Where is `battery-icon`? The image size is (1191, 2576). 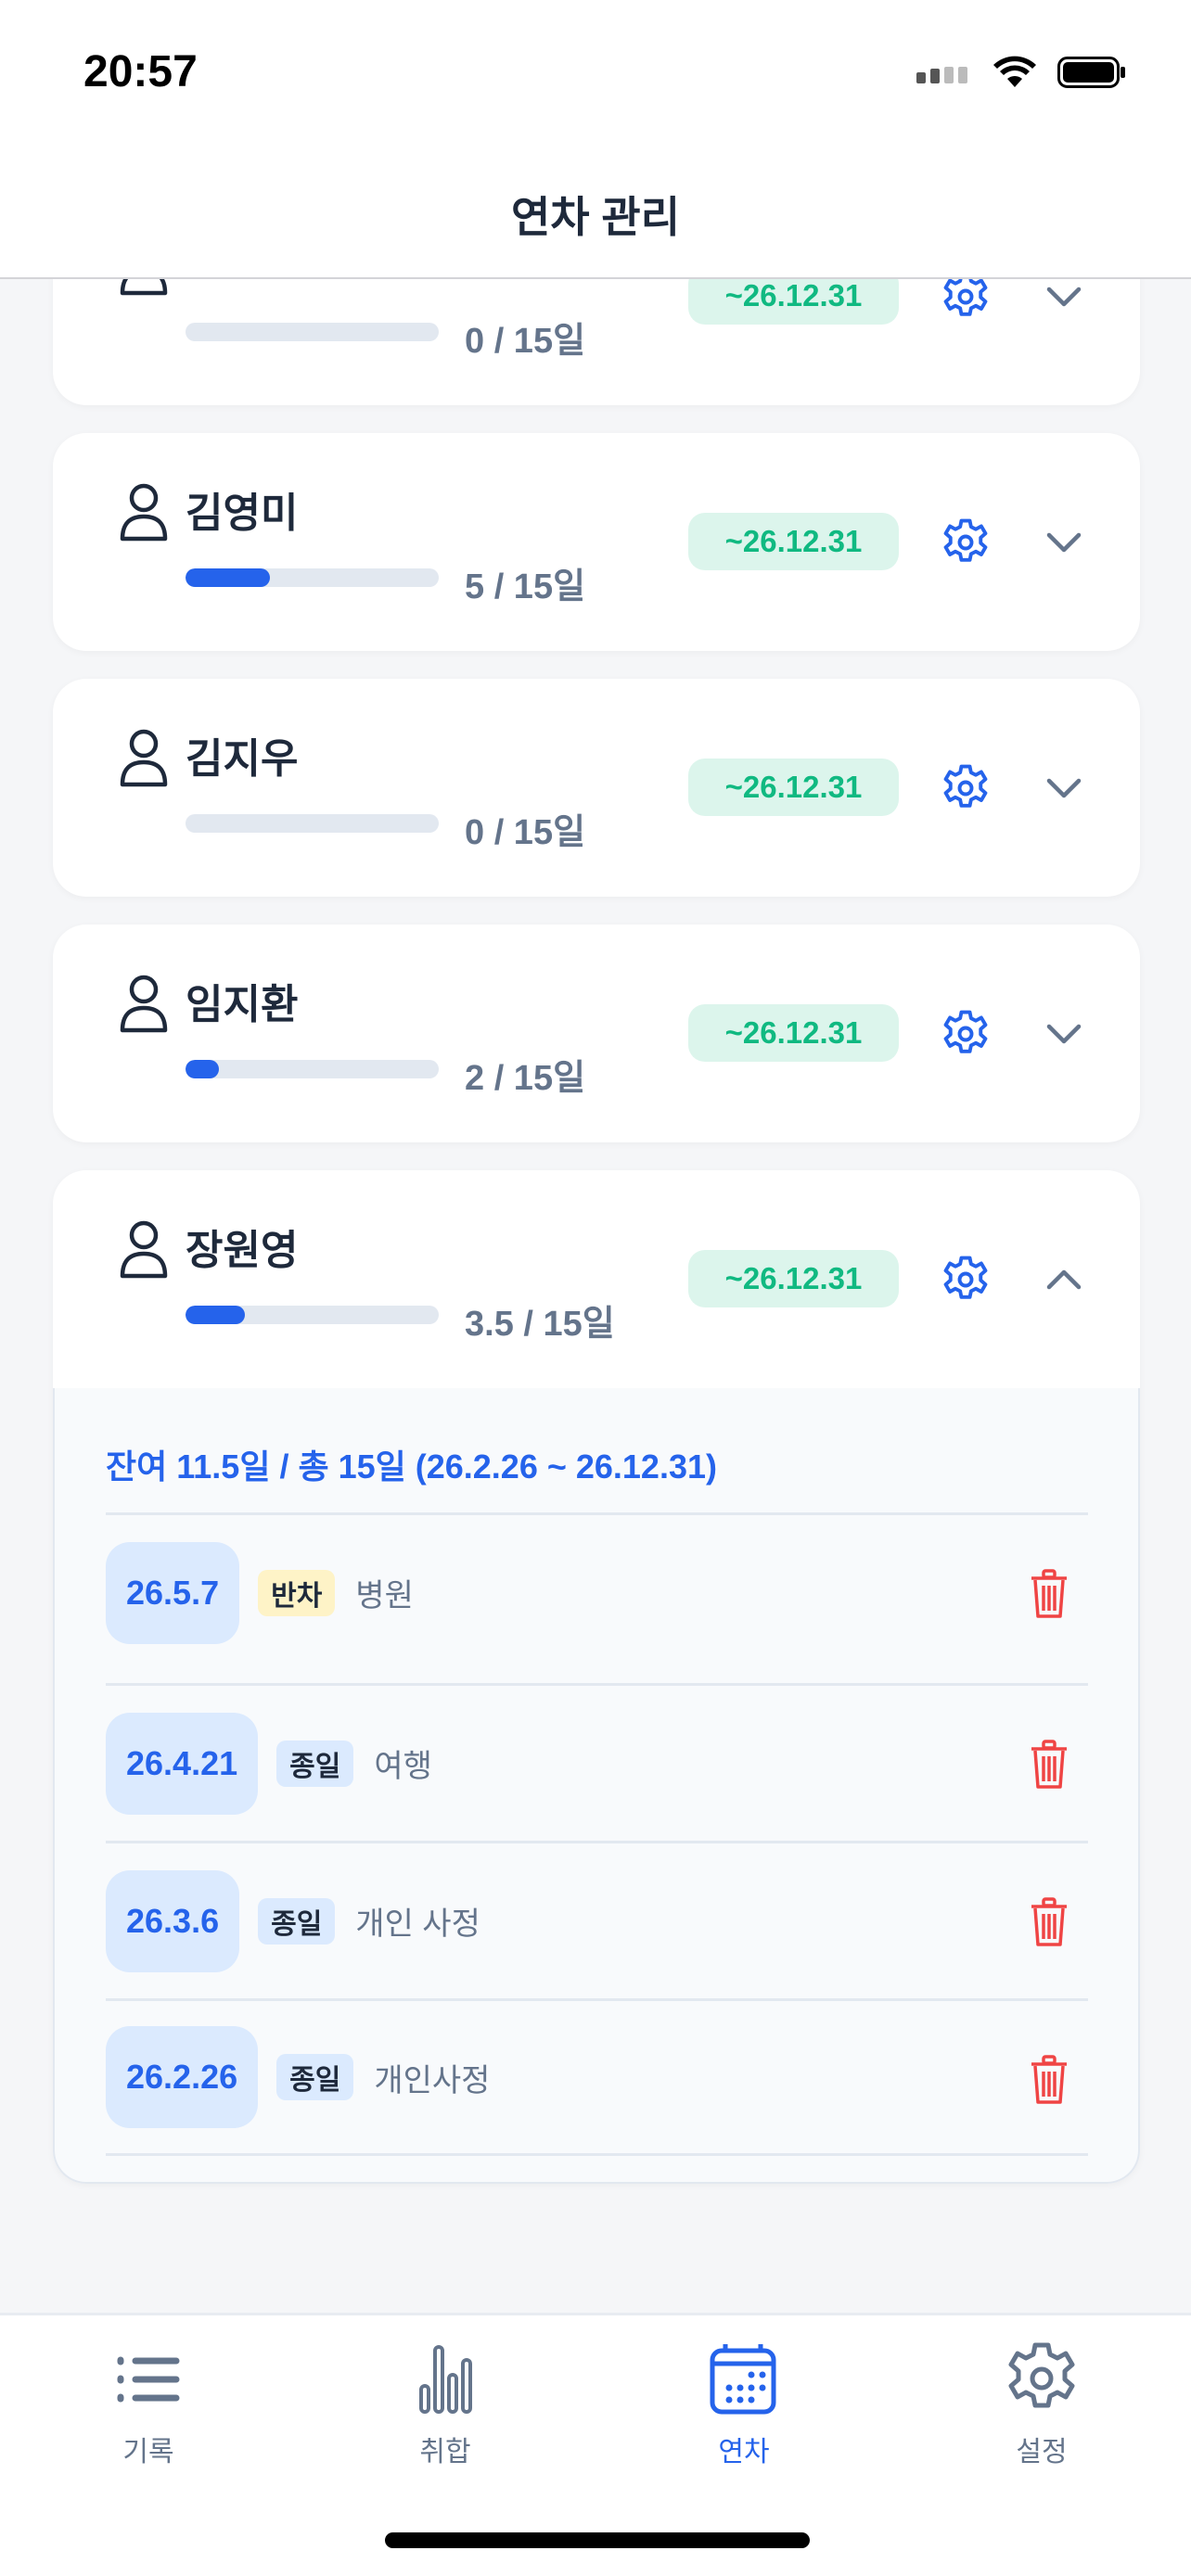
battery-icon is located at coordinates (1091, 72).